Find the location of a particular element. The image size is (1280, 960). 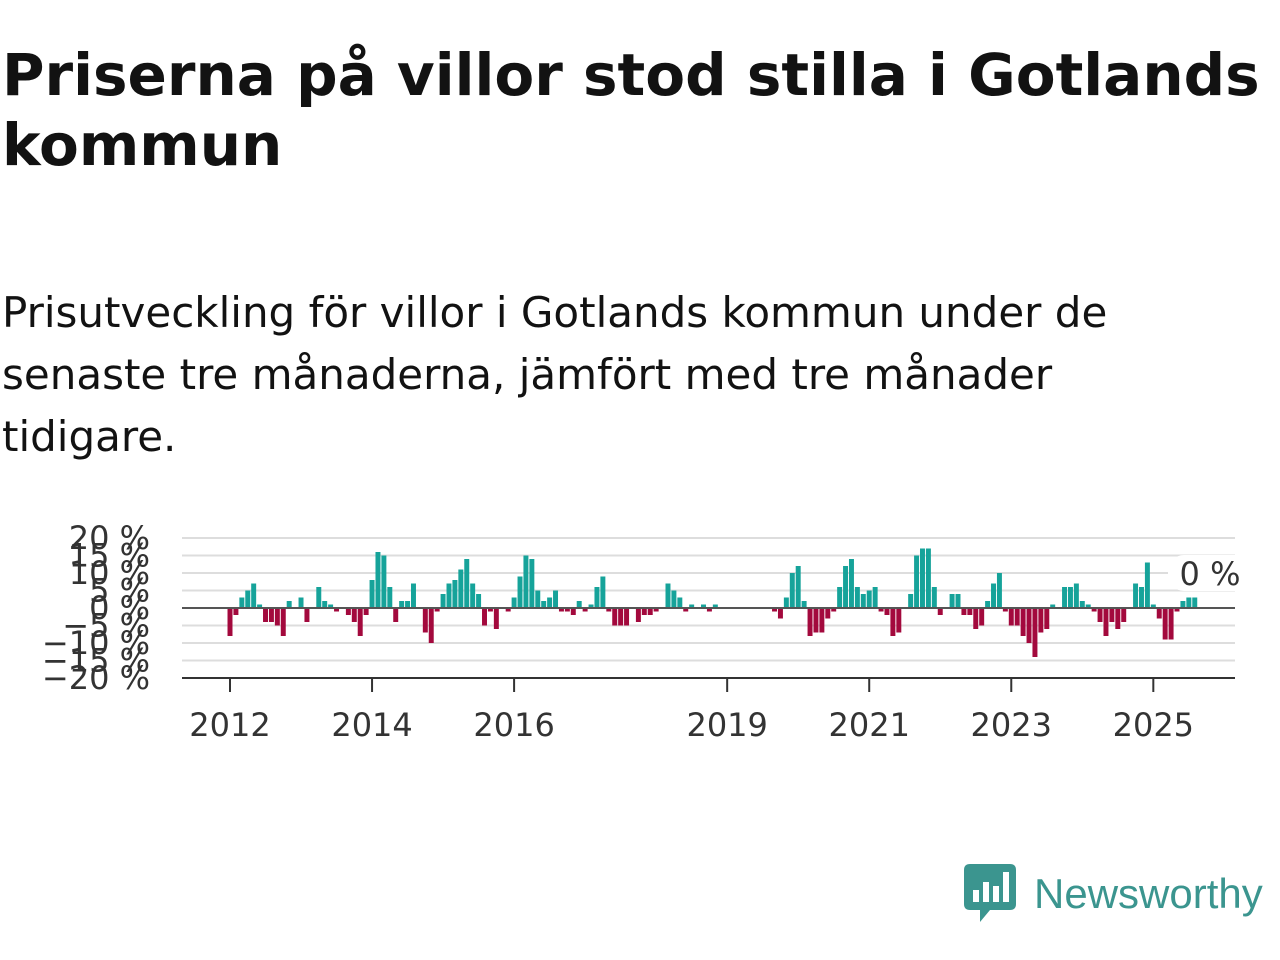

latest-label-background is located at coordinates (1210, 573).